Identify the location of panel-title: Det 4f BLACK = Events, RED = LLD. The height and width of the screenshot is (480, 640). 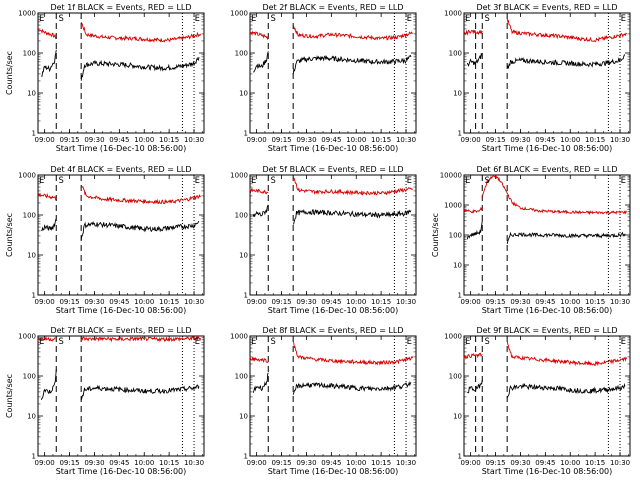
(120, 169).